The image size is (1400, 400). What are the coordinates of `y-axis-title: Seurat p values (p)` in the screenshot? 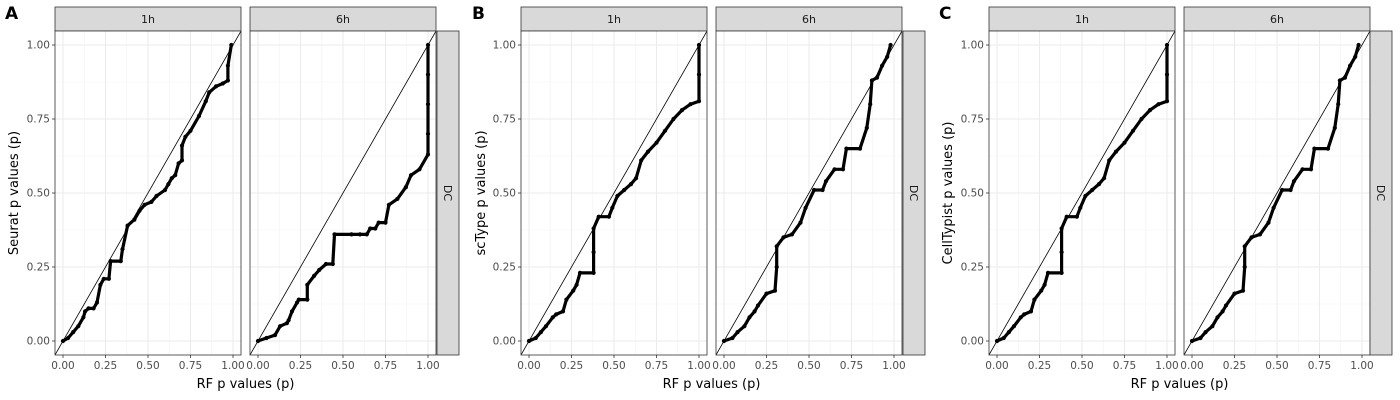 It's located at (14, 193).